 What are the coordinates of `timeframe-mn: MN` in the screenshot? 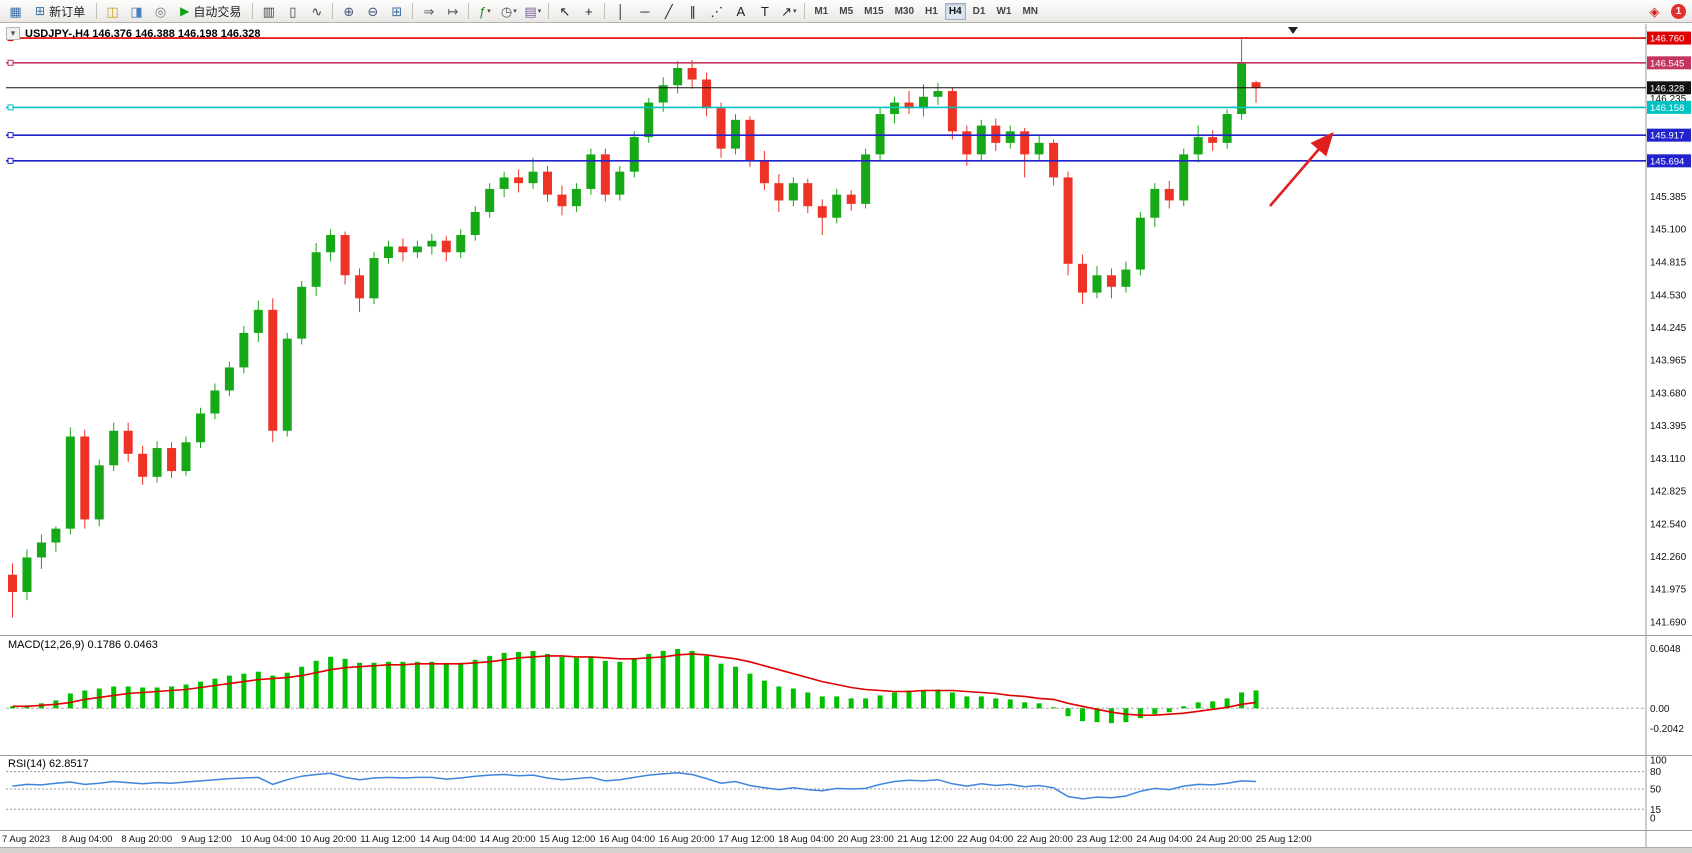 It's located at (1030, 11).